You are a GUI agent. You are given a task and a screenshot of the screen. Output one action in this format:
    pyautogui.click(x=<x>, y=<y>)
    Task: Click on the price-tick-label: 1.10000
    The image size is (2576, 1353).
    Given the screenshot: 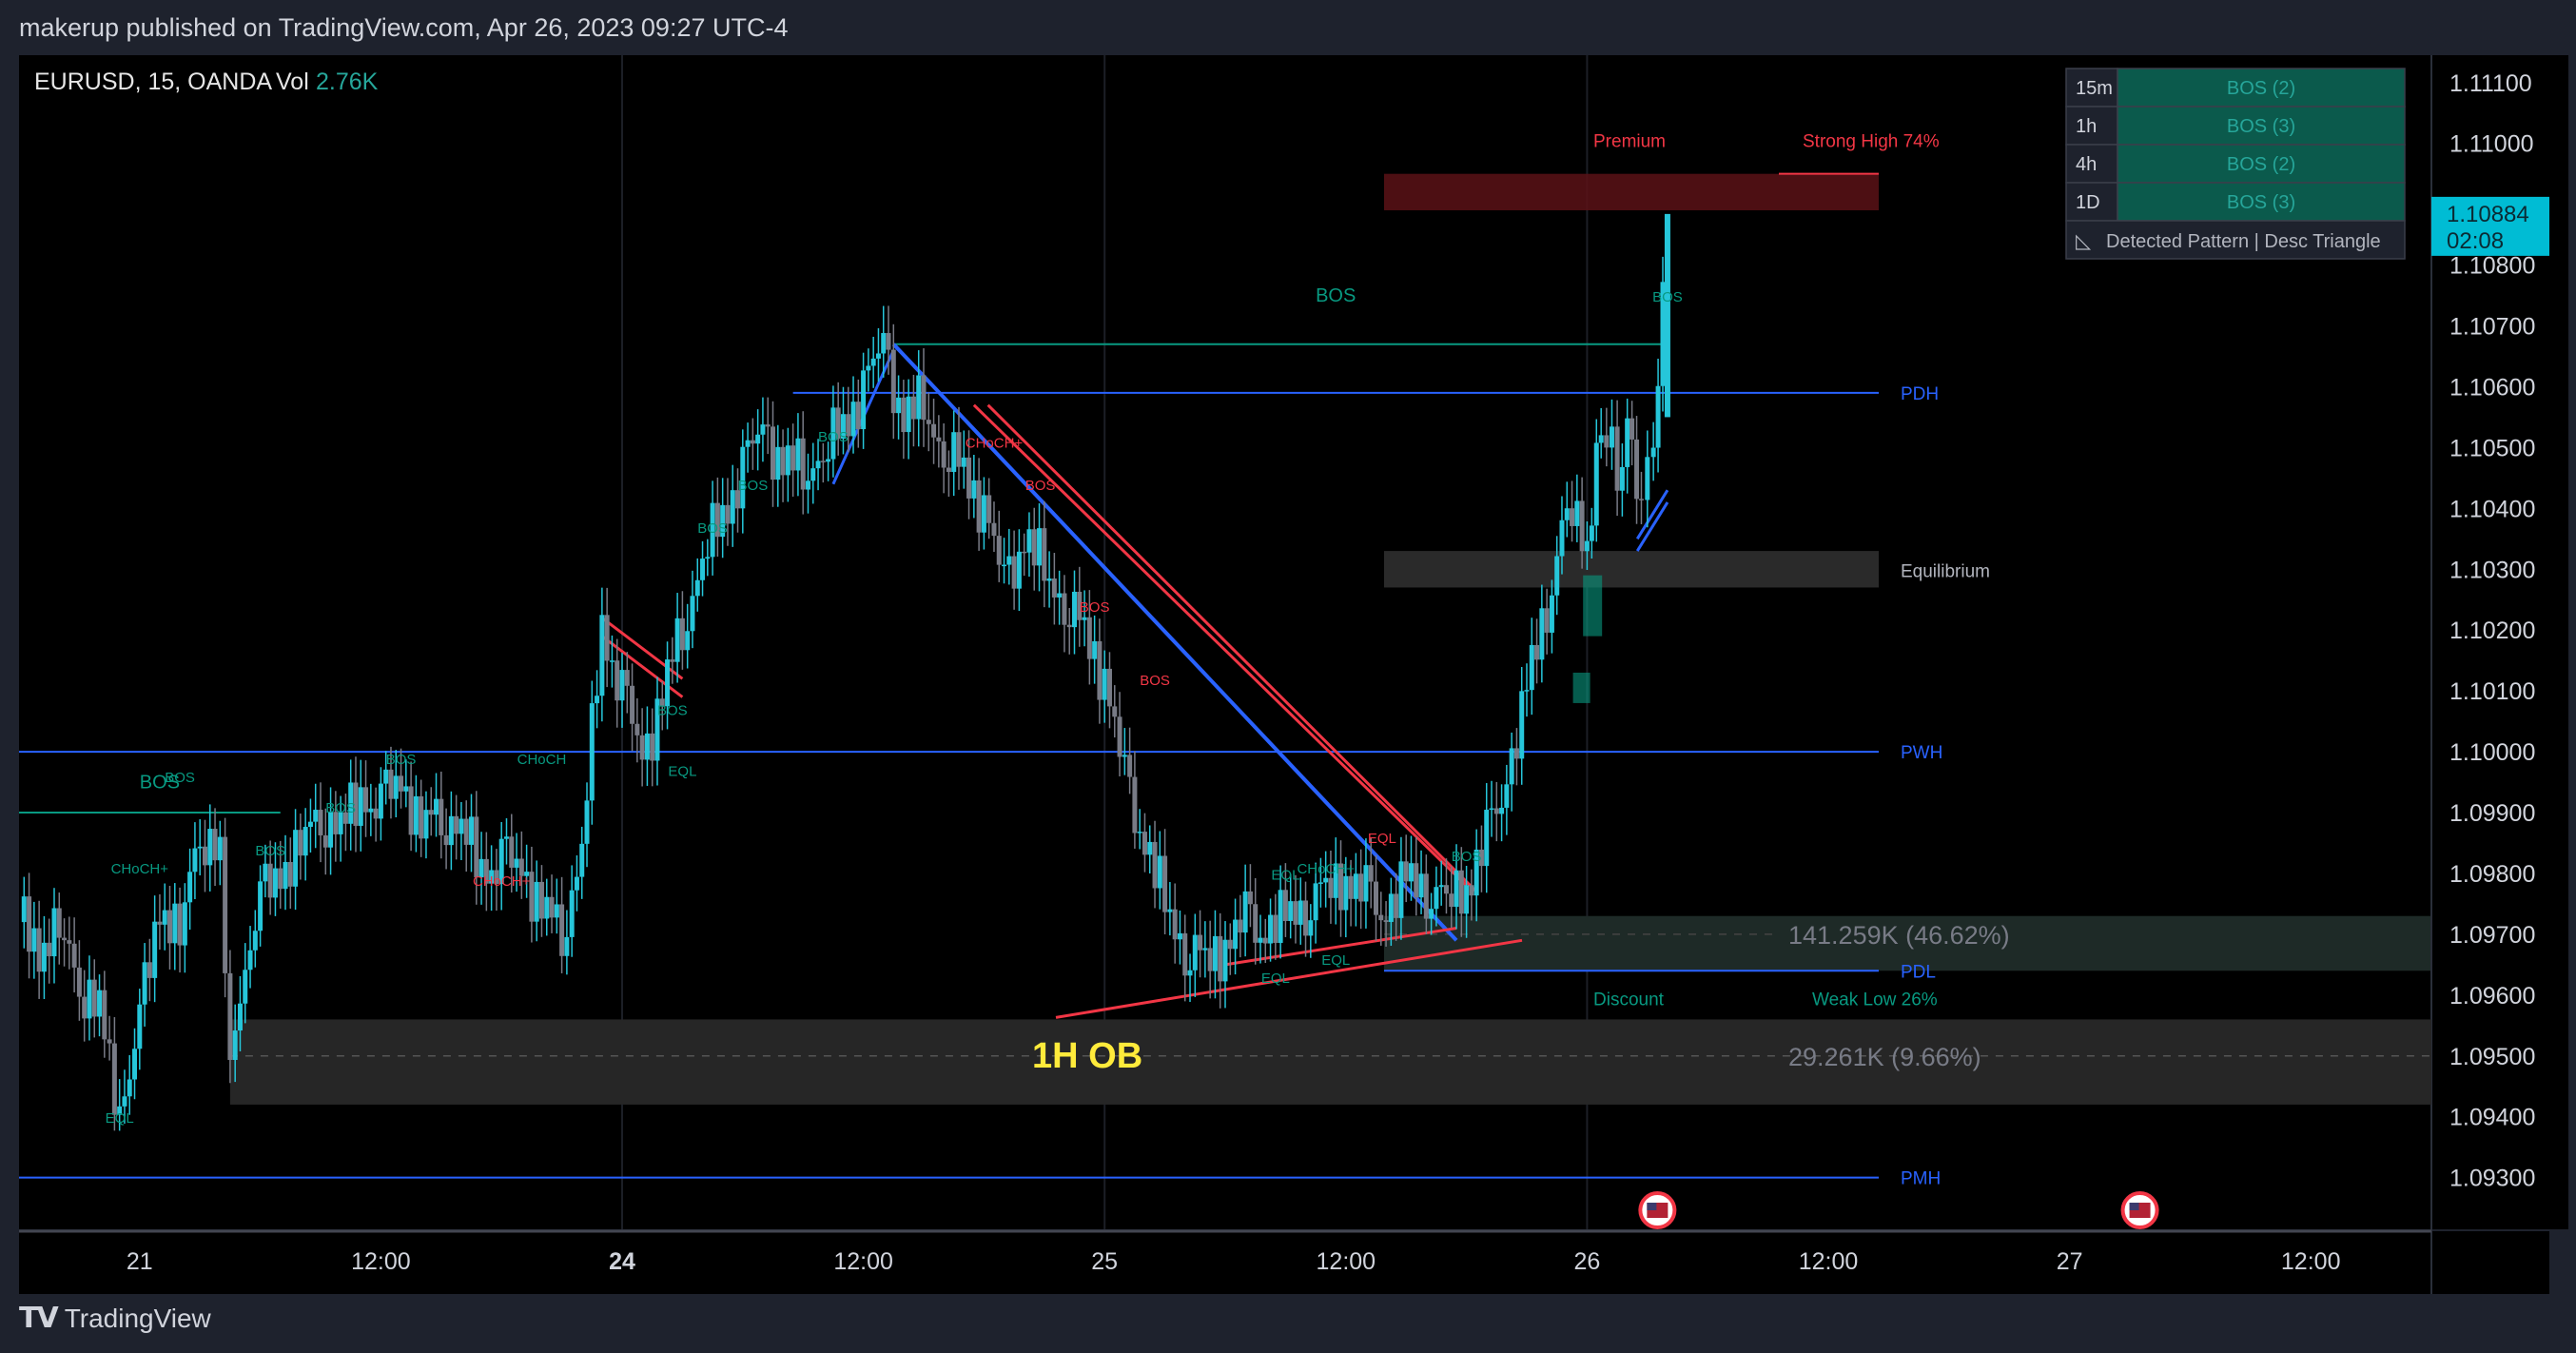 What is the action you would take?
    pyautogui.click(x=2492, y=752)
    